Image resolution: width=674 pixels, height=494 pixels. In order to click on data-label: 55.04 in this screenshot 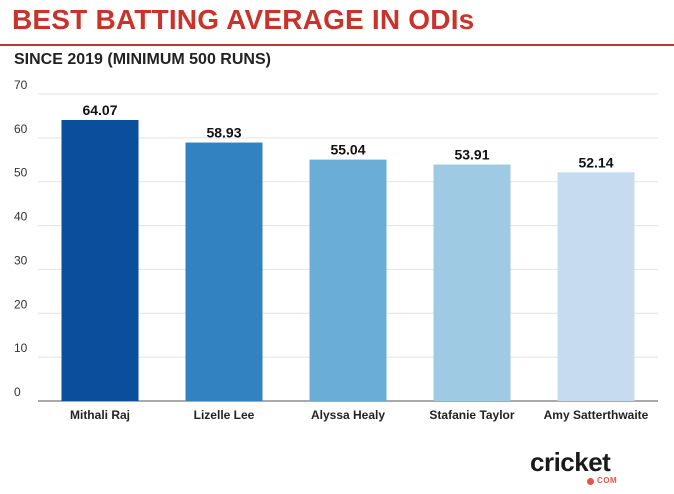, I will do `click(347, 150)`.